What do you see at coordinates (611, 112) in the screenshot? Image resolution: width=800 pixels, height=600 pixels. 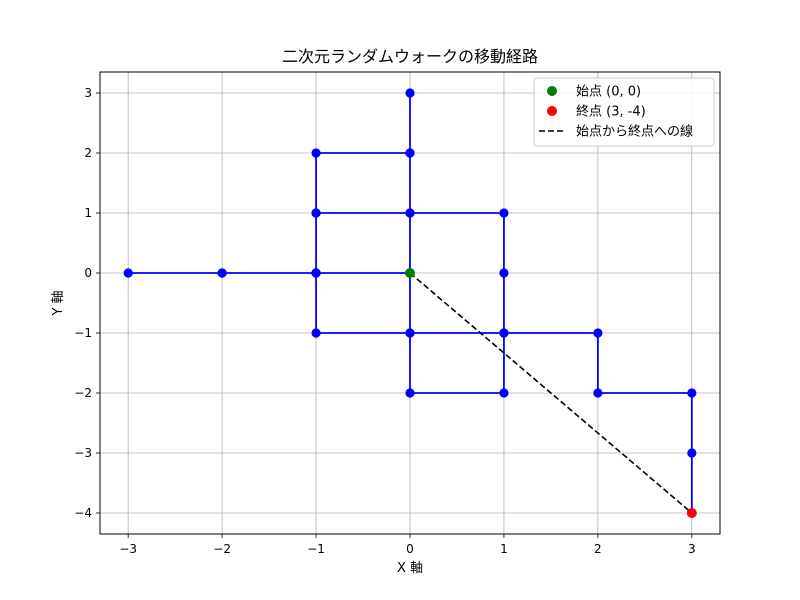 I see `legend-label: 終点 (3, -4)` at bounding box center [611, 112].